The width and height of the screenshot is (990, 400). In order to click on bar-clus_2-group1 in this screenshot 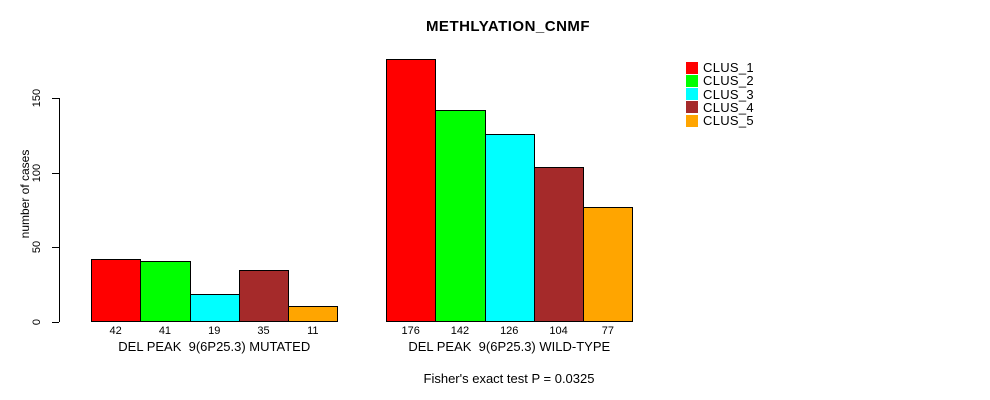, I will do `click(165, 291)`.